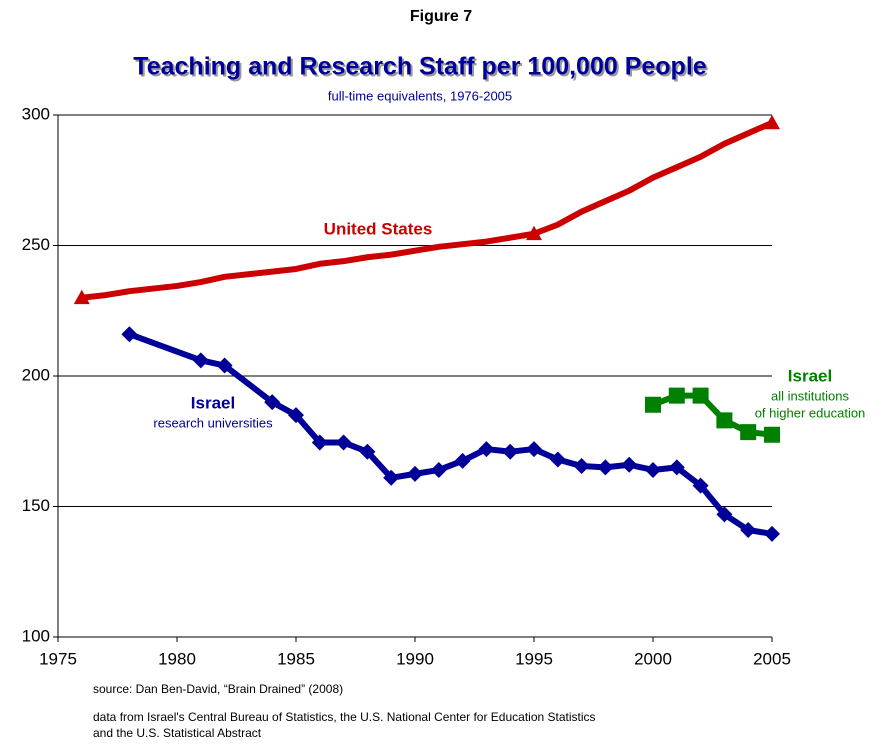 This screenshot has height=755, width=883. Describe the element at coordinates (296, 658) in the screenshot. I see `x-tick-label: 1985` at that location.